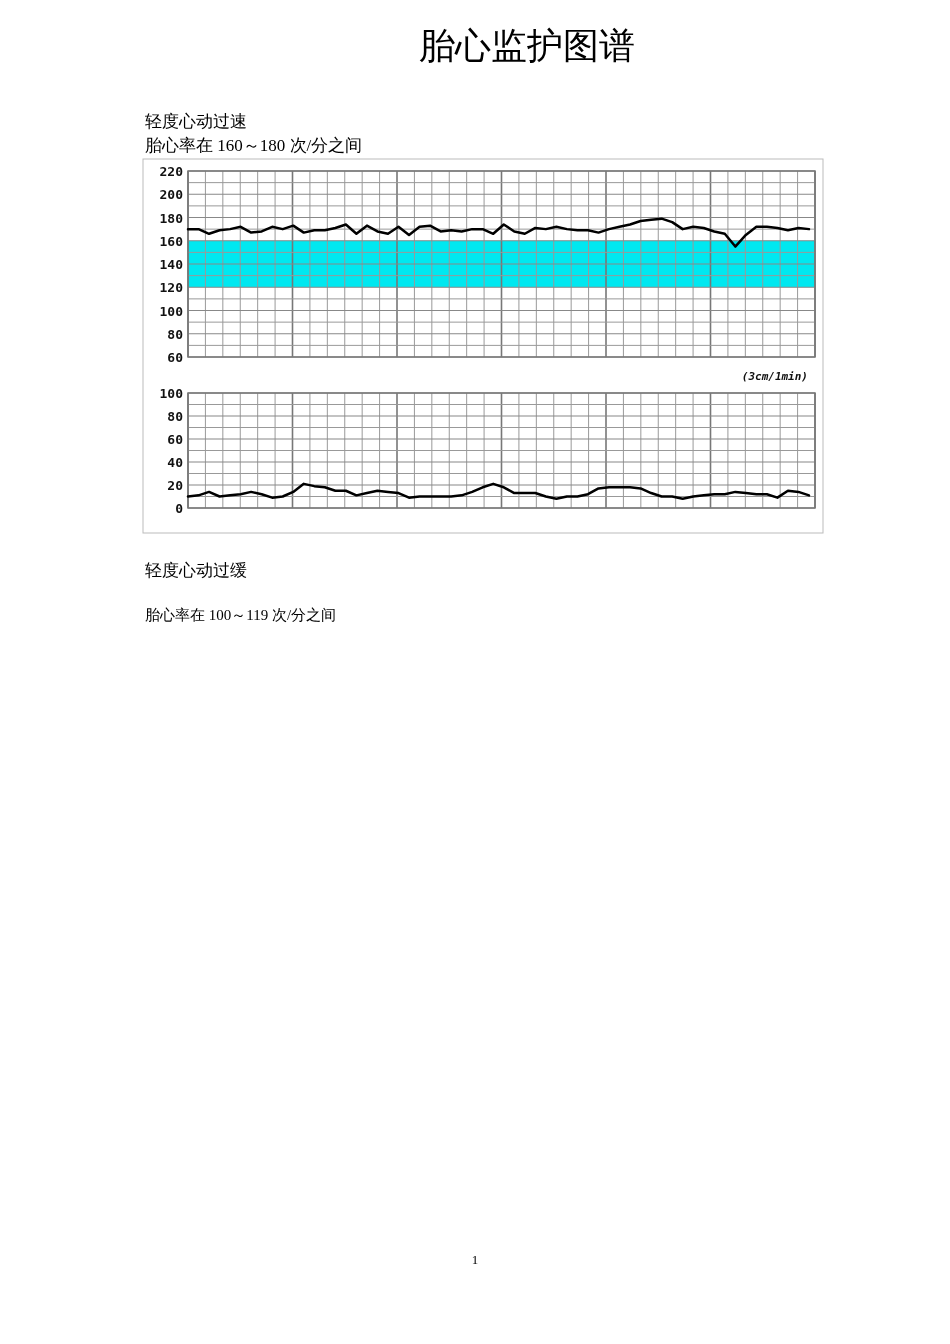 The image size is (950, 1344). Describe the element at coordinates (171, 195) in the screenshot. I see `y-tick-label: 200` at that location.